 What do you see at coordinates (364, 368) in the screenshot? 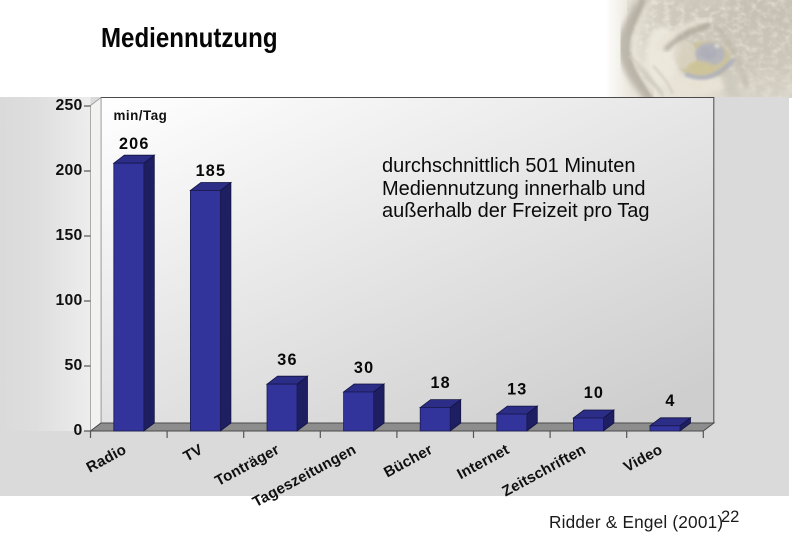
I see `svg-text: 30` at bounding box center [364, 368].